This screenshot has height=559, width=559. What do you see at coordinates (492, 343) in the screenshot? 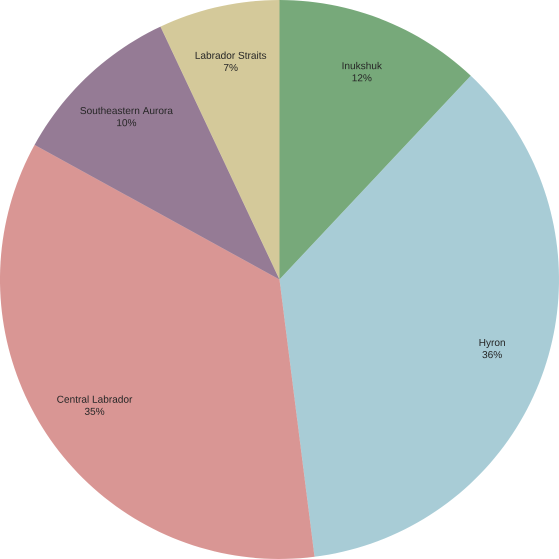
I see `slice-label: Hyron` at bounding box center [492, 343].